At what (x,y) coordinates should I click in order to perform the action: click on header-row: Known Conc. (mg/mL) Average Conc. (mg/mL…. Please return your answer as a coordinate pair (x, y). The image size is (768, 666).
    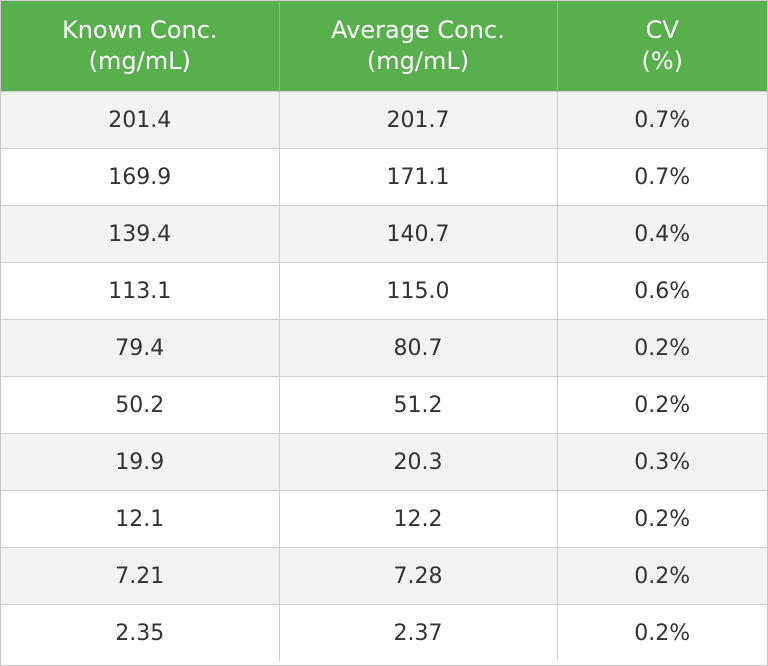
    Looking at the image, I should click on (384, 46).